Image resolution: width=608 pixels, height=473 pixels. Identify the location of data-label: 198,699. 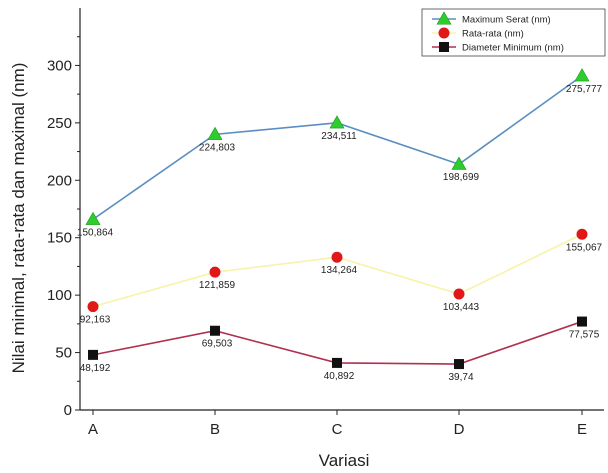
(461, 177).